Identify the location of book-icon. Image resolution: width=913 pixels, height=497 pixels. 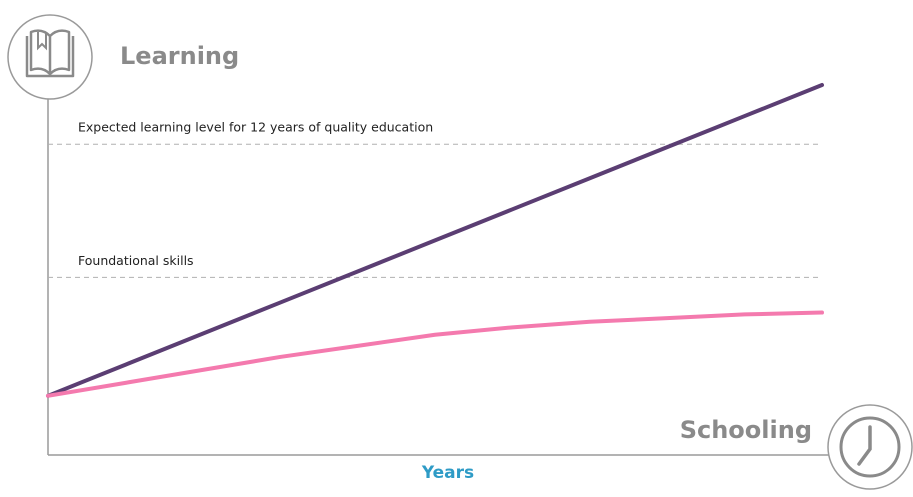
(50, 57).